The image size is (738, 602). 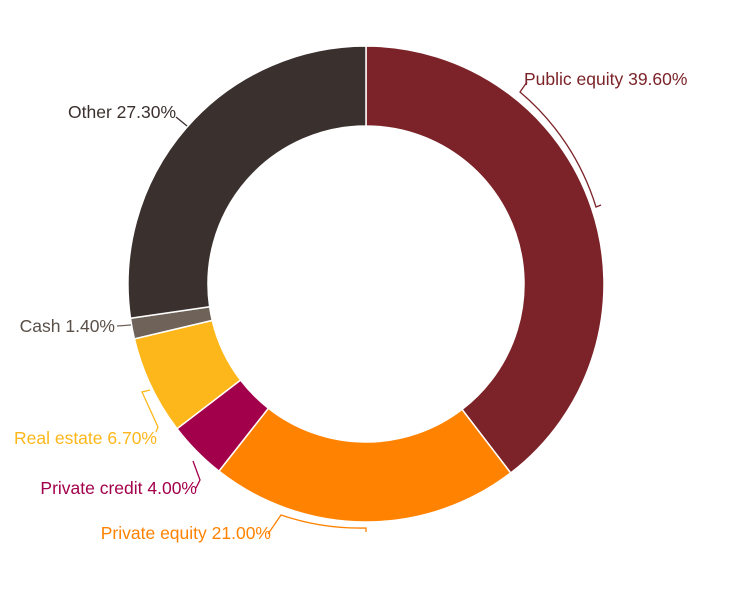 I want to click on label-cash: Cash 1.40%, so click(x=67, y=326).